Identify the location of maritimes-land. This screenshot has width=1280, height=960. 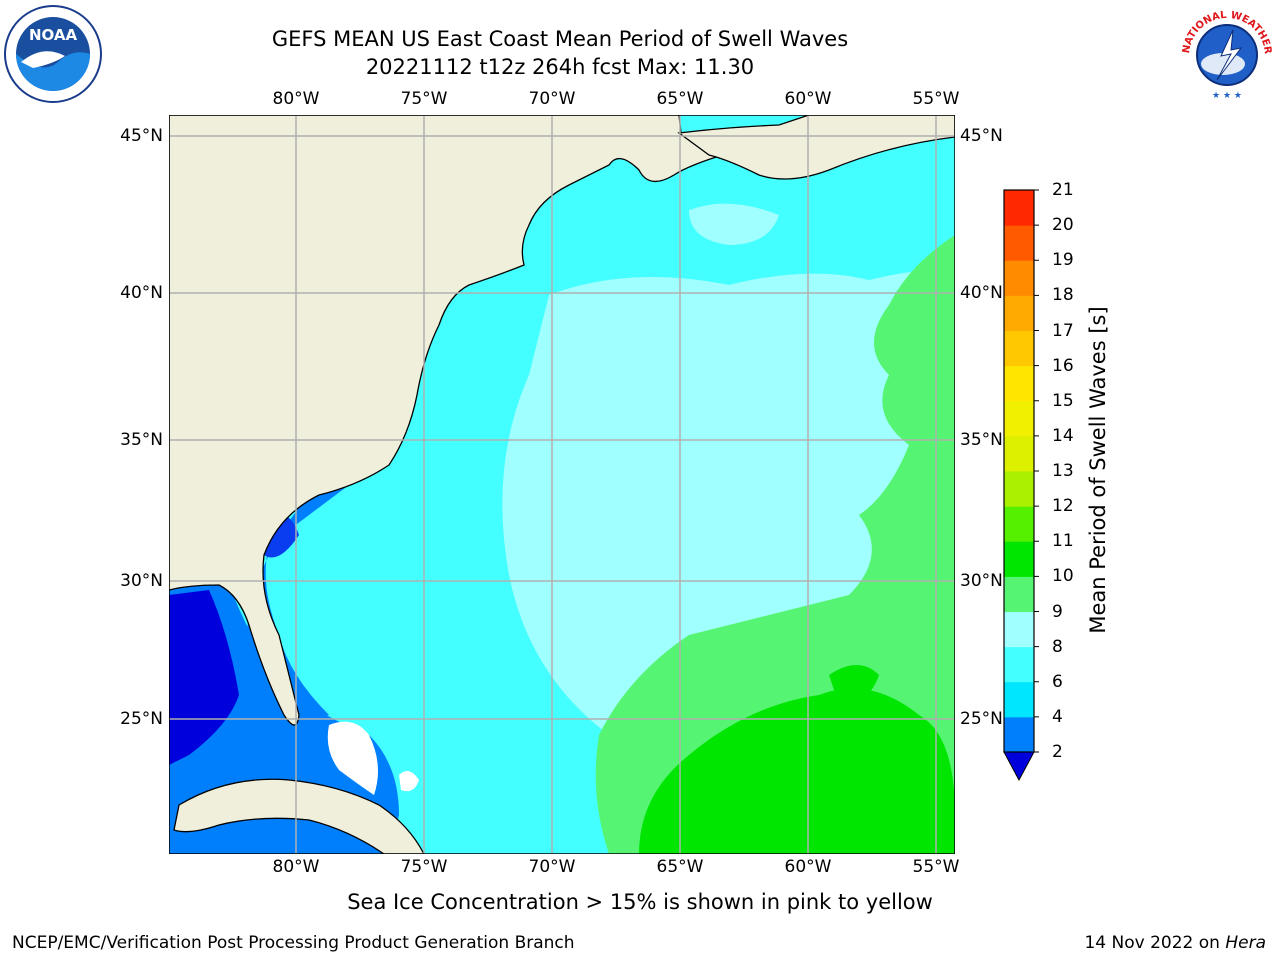
(816, 147).